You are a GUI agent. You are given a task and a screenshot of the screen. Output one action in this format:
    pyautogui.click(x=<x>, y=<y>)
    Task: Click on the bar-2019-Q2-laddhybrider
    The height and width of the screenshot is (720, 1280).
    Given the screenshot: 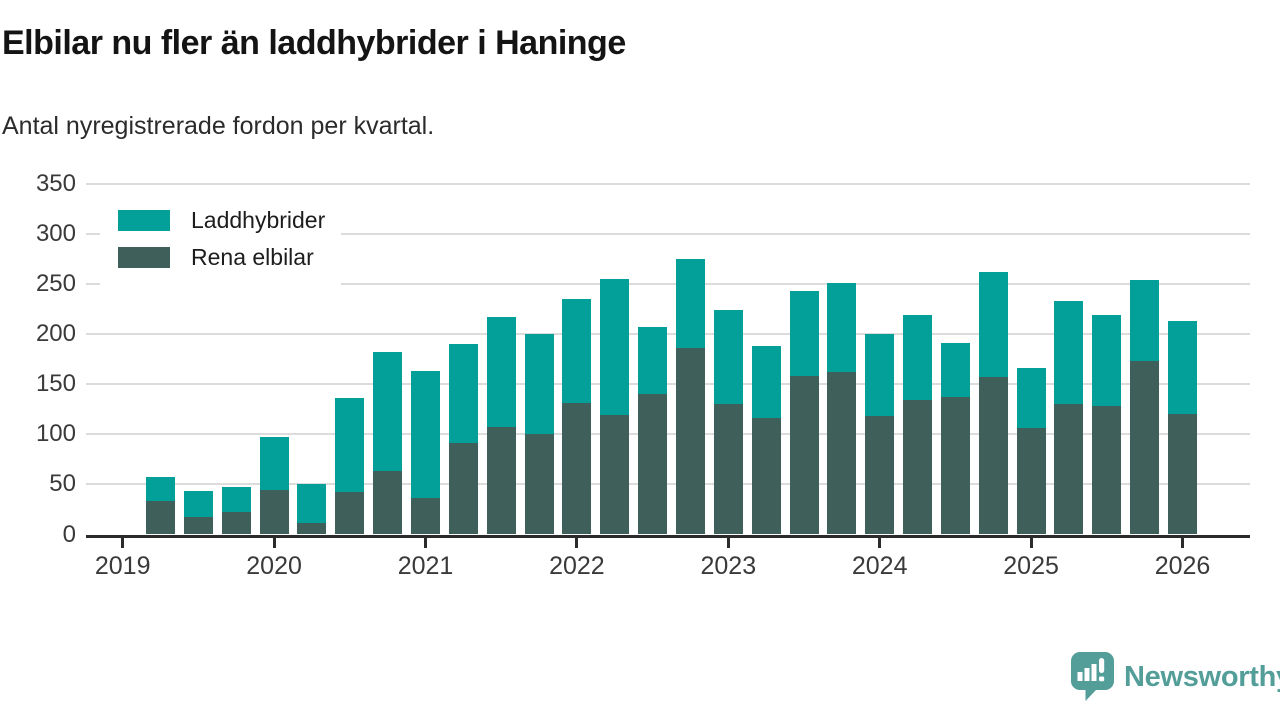 What is the action you would take?
    pyautogui.click(x=161, y=489)
    